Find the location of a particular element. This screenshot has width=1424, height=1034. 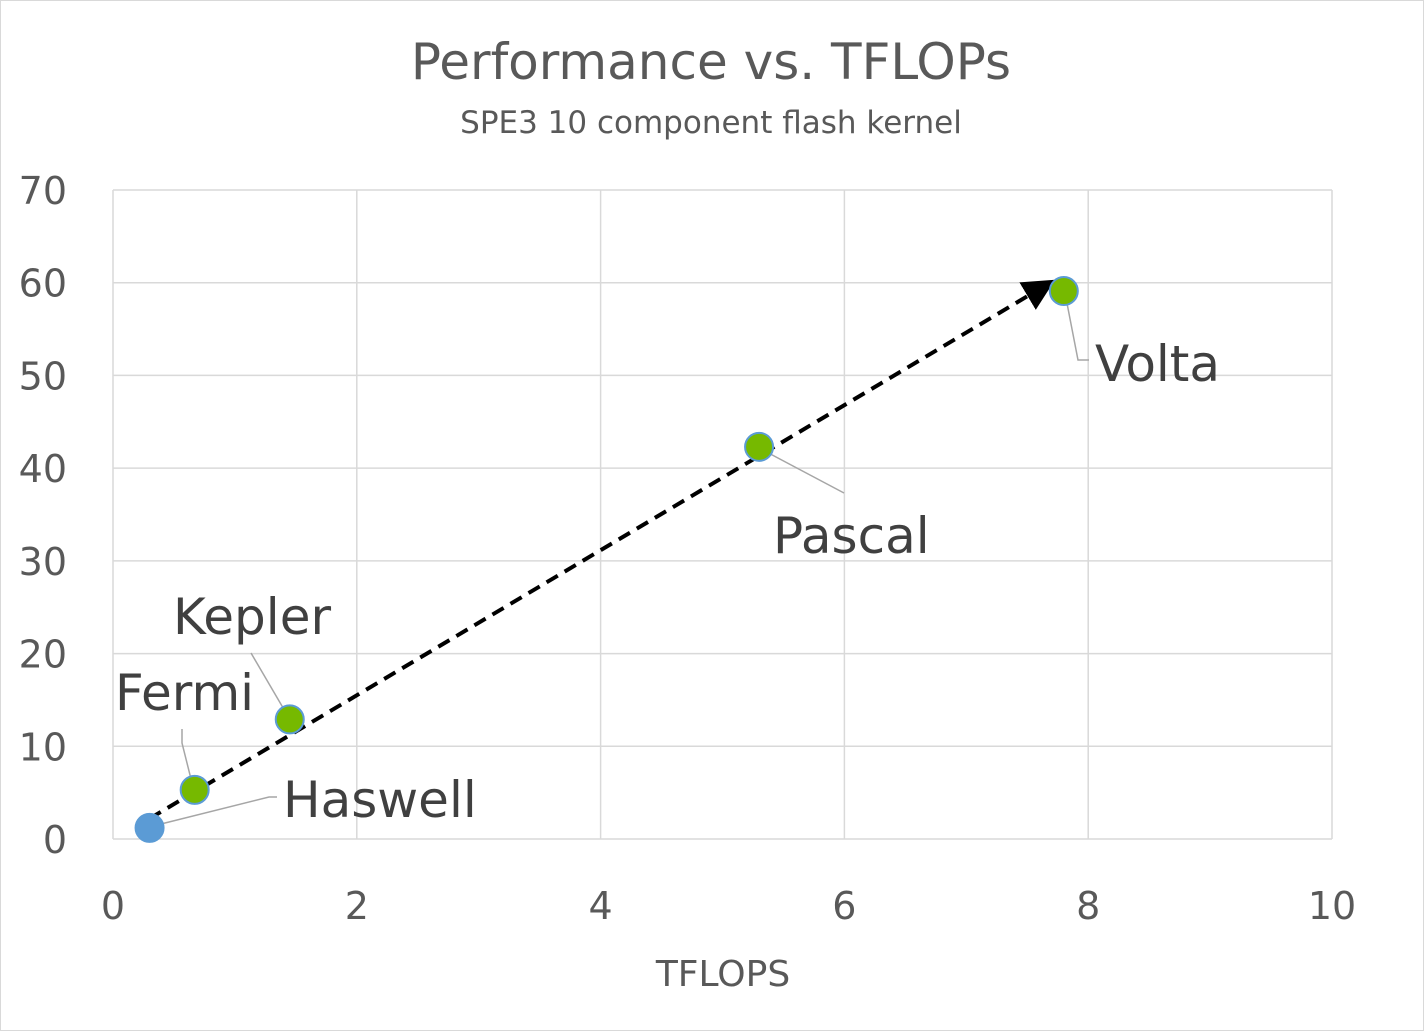

point-label-haswell: Haswell is located at coordinates (380, 800).